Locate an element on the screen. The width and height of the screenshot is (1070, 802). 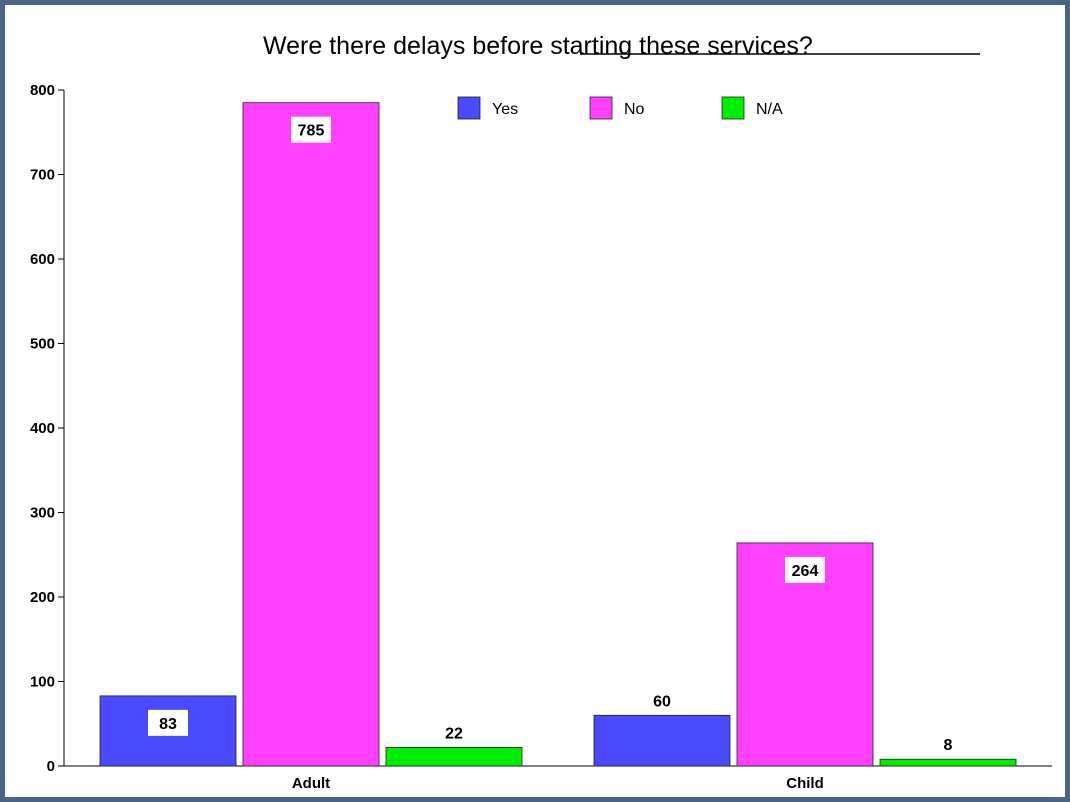
legend-label: Yes is located at coordinates (505, 109).